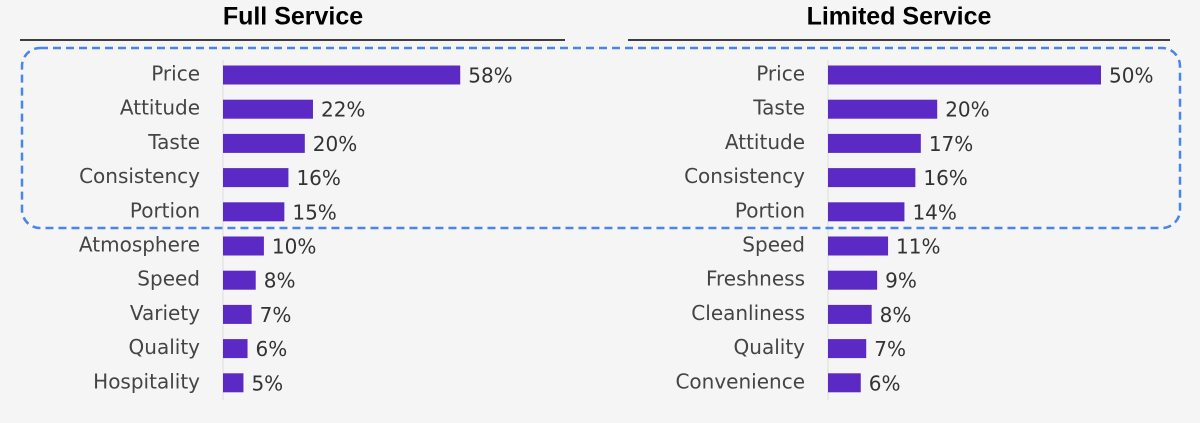  What do you see at coordinates (748, 313) in the screenshot?
I see `category-label: Cleanliness` at bounding box center [748, 313].